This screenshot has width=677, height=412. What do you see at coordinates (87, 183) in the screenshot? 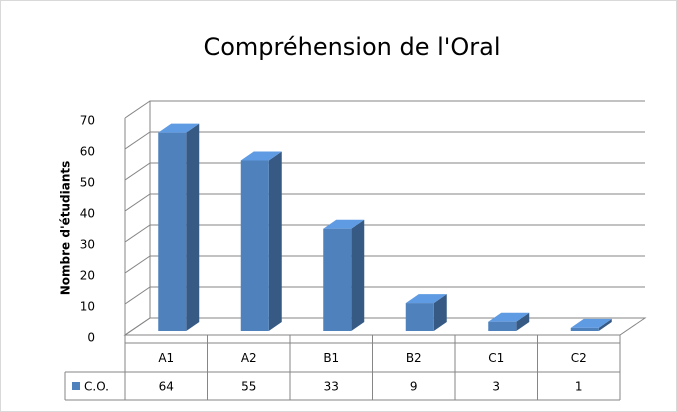
I see `y-tick-label: 50` at bounding box center [87, 183].